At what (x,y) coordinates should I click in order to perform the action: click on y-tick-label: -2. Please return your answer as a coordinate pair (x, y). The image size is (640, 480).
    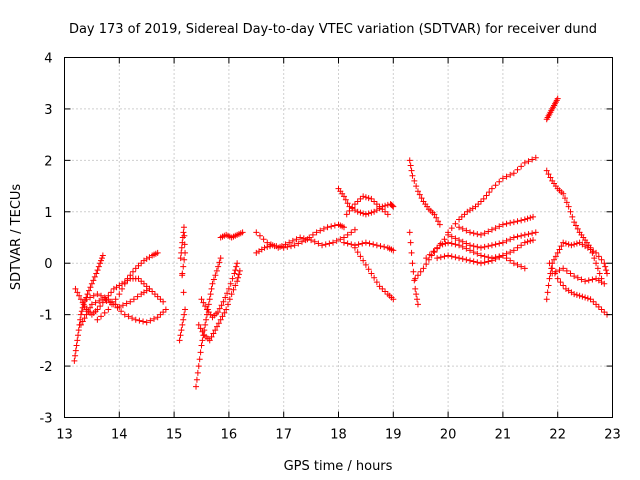
    Looking at the image, I should click on (46, 367).